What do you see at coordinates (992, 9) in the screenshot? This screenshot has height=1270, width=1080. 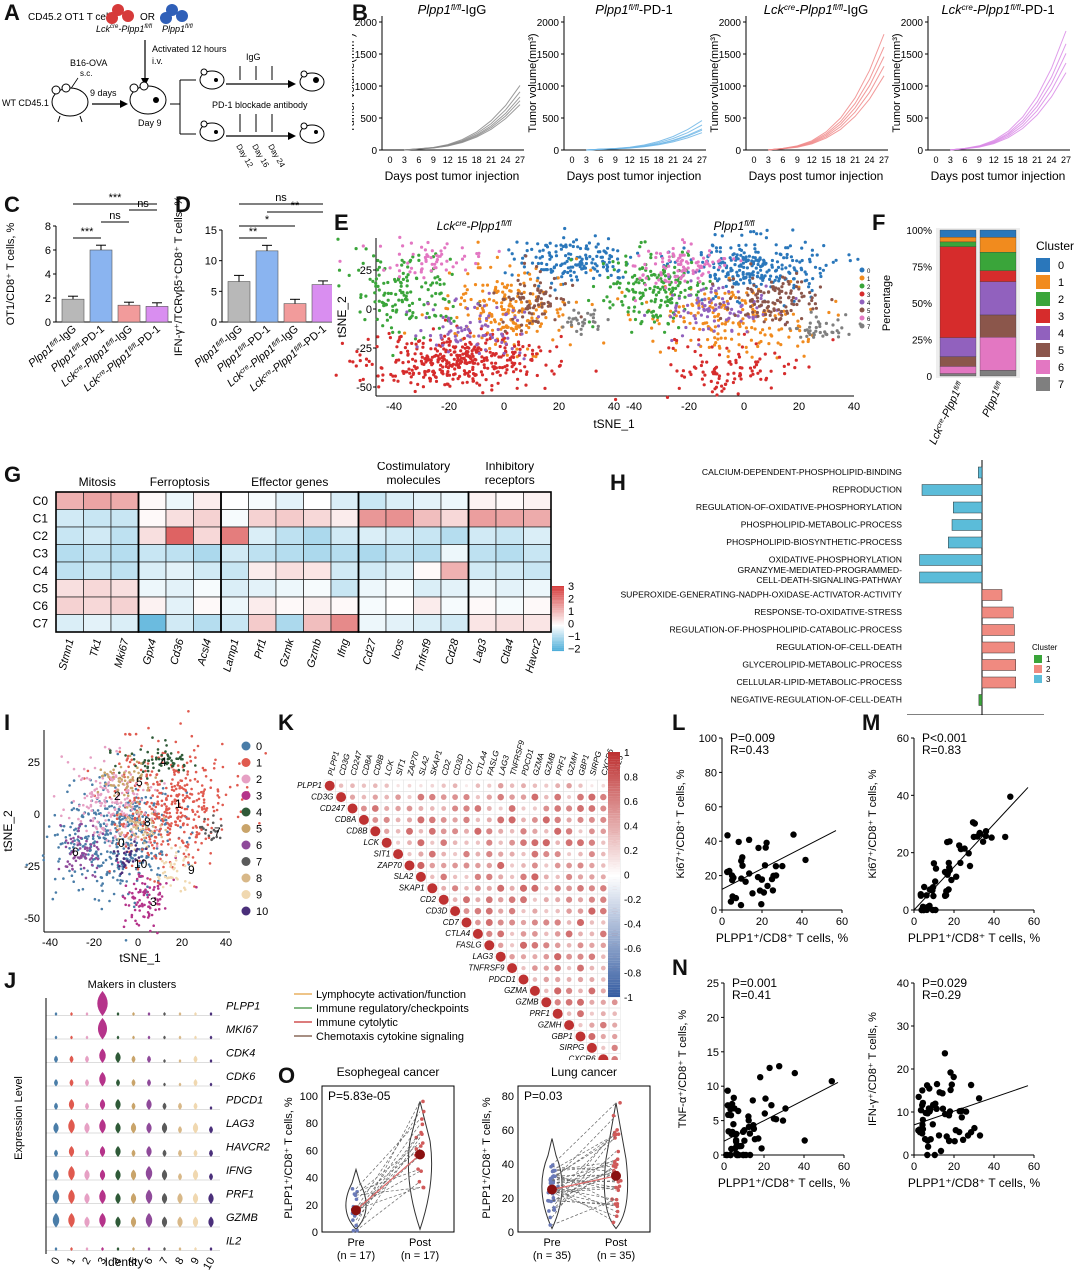 I see `title-part: -Plpp1` at bounding box center [992, 9].